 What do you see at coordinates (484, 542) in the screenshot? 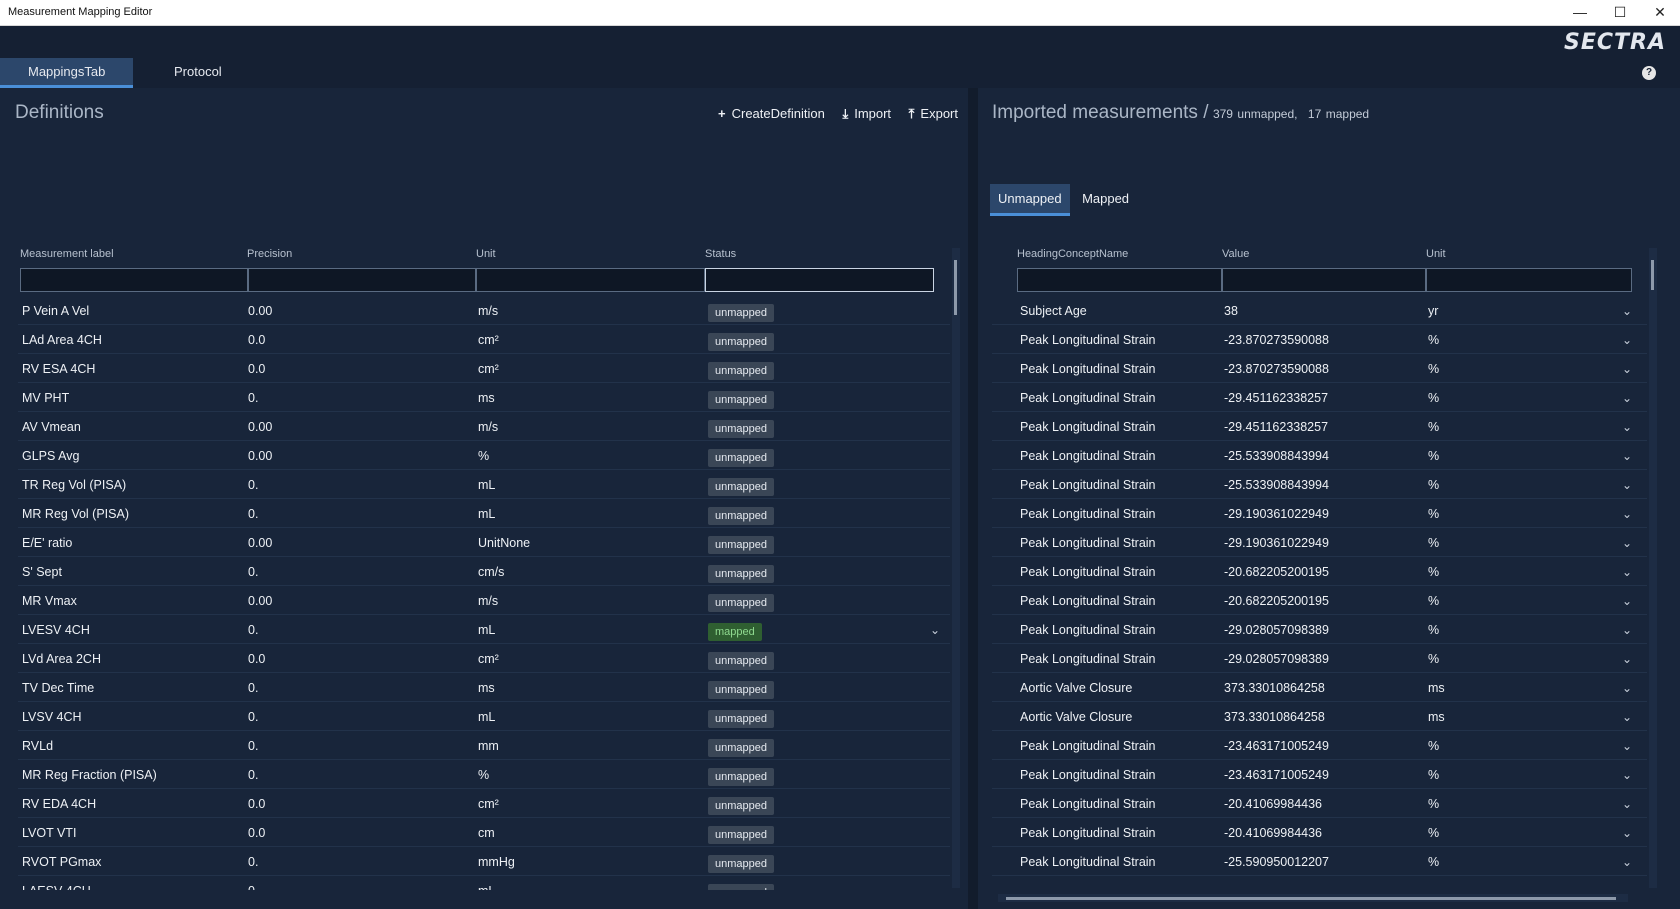
I see `definition-row: E/E' ratio 0.00 UnitNone unmapped` at bounding box center [484, 542].